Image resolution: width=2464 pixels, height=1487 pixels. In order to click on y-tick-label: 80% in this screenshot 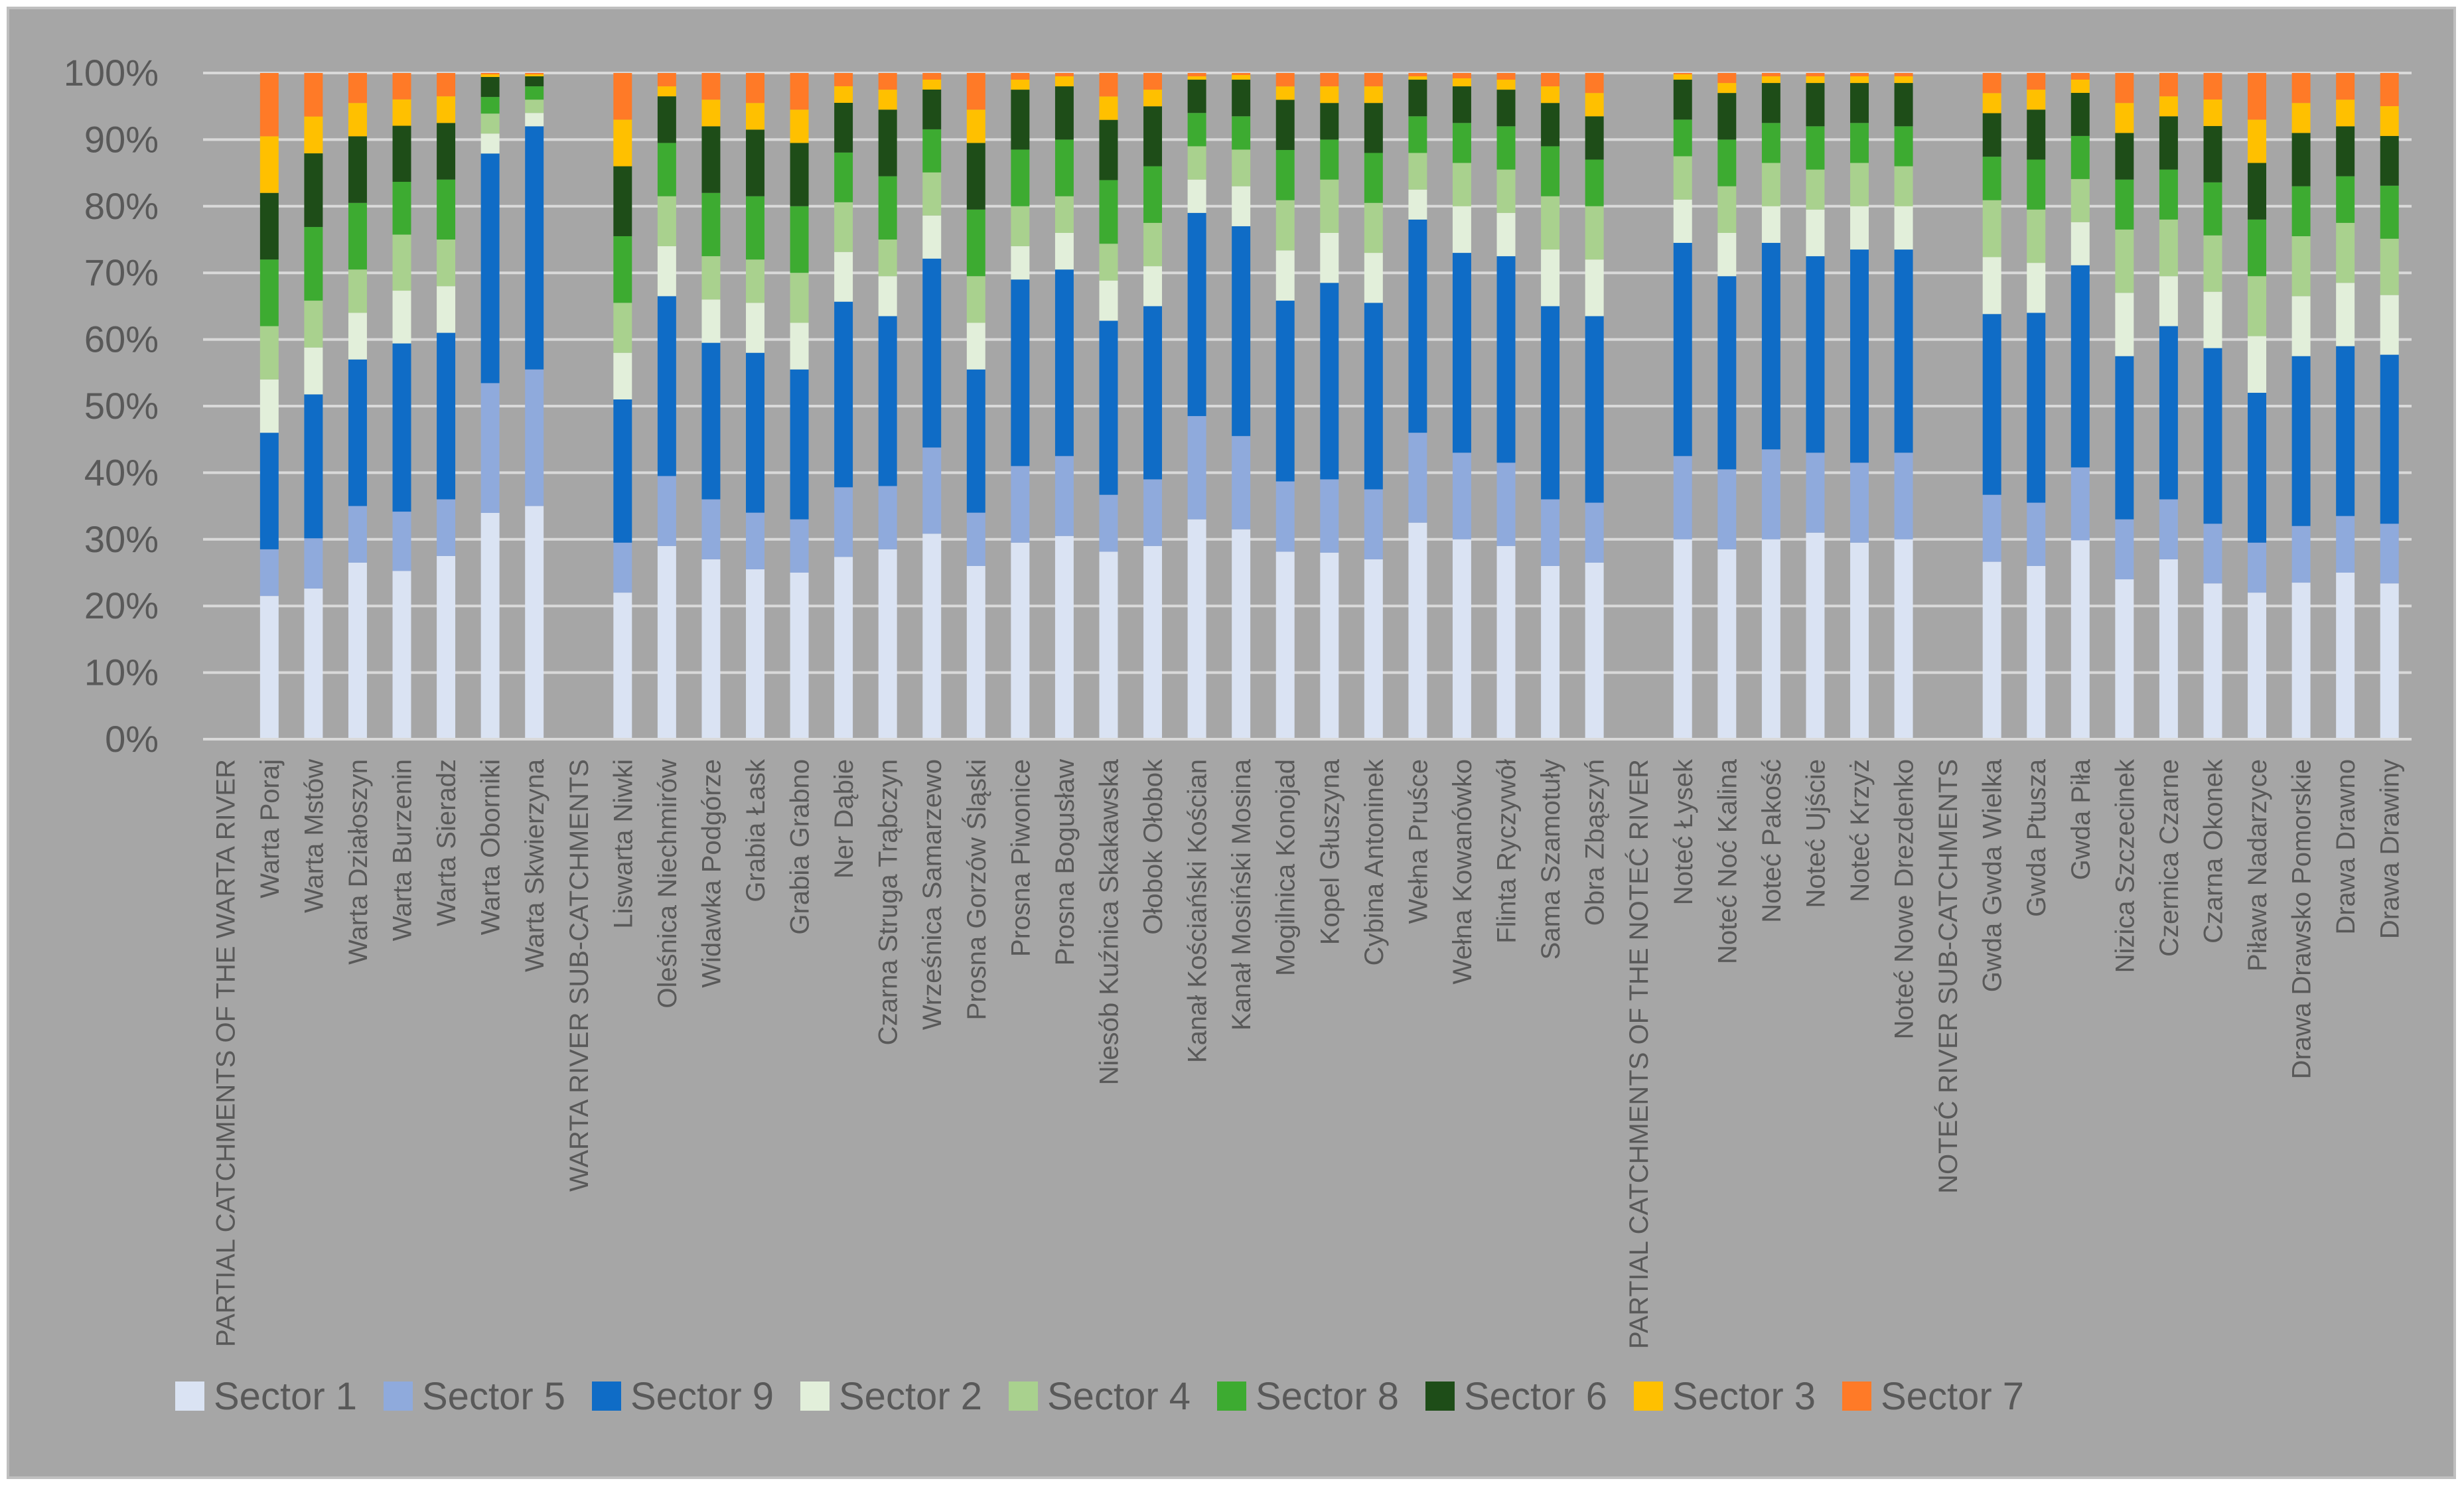, I will do `click(121, 206)`.